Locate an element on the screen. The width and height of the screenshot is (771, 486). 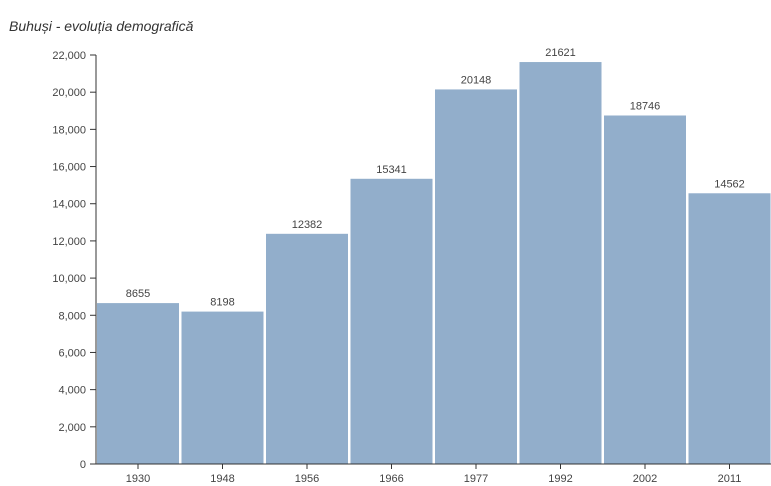
y-tick-label: 22,000 is located at coordinates (69, 56).